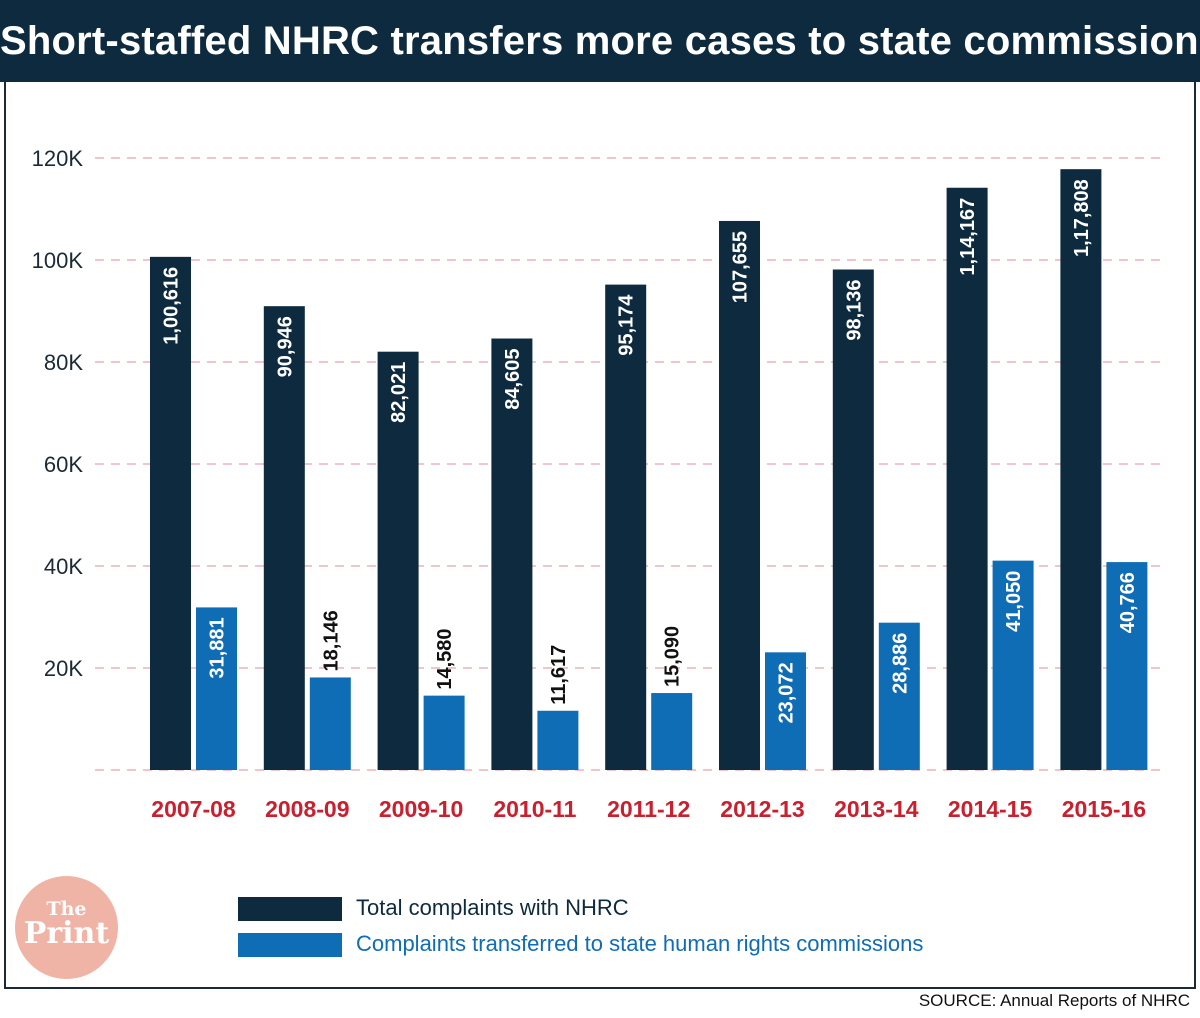 This screenshot has height=1018, width=1200. Describe the element at coordinates (63, 464) in the screenshot. I see `y-tick-label: 60K` at that location.